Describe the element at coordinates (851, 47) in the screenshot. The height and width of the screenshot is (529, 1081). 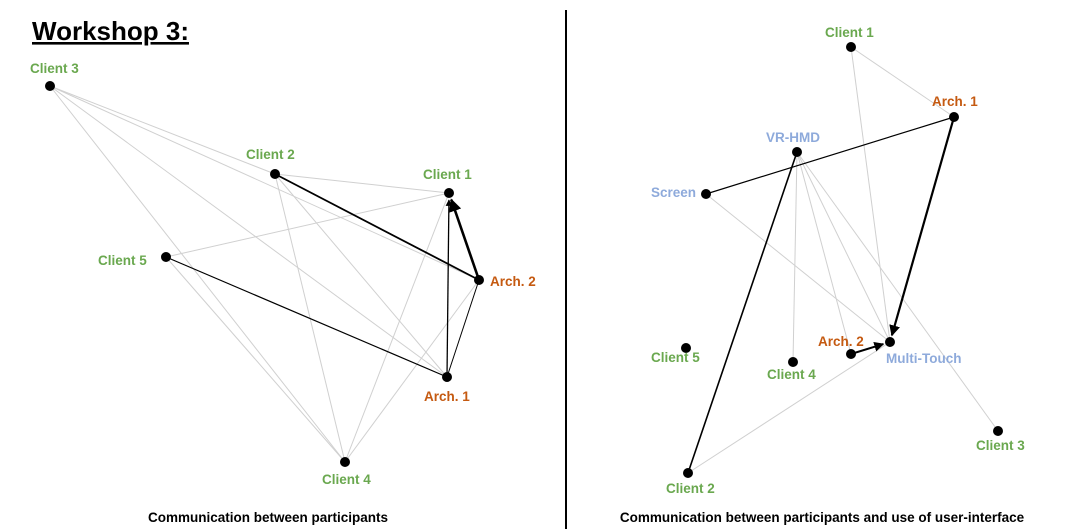
I see `right-node-r_client1` at that location.